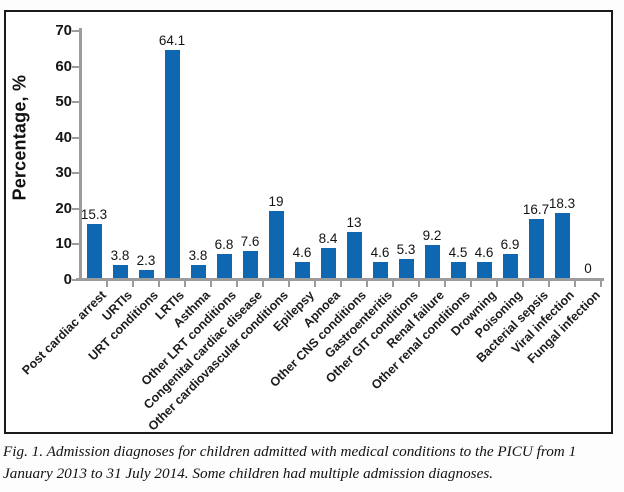  Describe the element at coordinates (276, 201) in the screenshot. I see `bar-value-label: 19` at that location.